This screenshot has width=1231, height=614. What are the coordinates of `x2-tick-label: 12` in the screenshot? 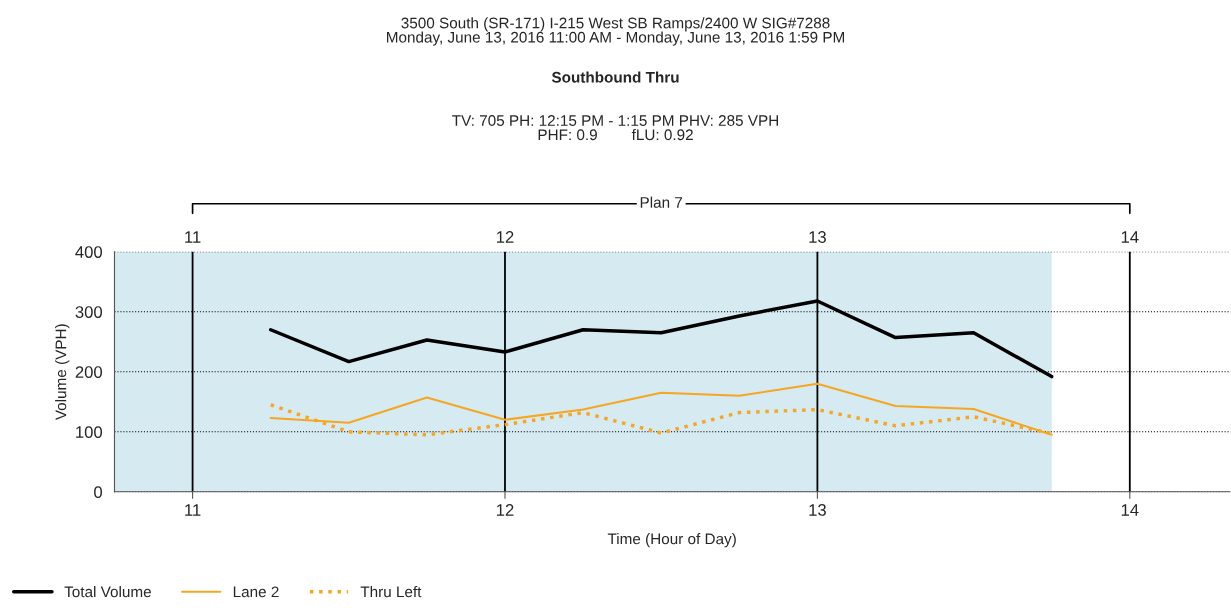 It's located at (505, 510).